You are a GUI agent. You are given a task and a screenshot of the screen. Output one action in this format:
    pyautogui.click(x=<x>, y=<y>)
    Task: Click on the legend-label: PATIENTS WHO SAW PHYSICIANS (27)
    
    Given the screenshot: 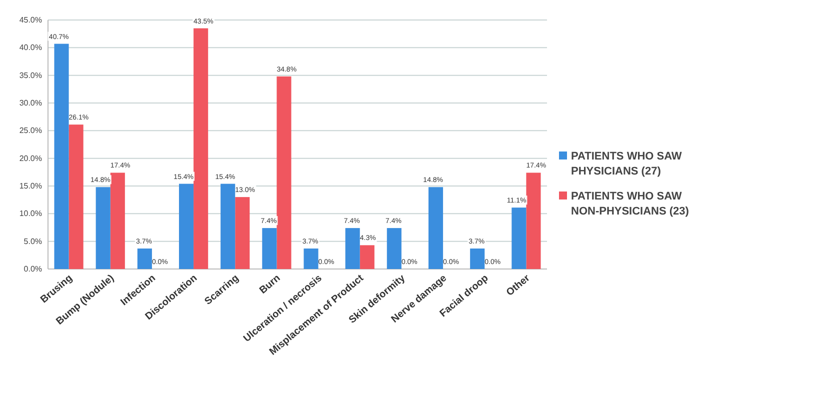 What is the action you would take?
    pyautogui.click(x=626, y=164)
    